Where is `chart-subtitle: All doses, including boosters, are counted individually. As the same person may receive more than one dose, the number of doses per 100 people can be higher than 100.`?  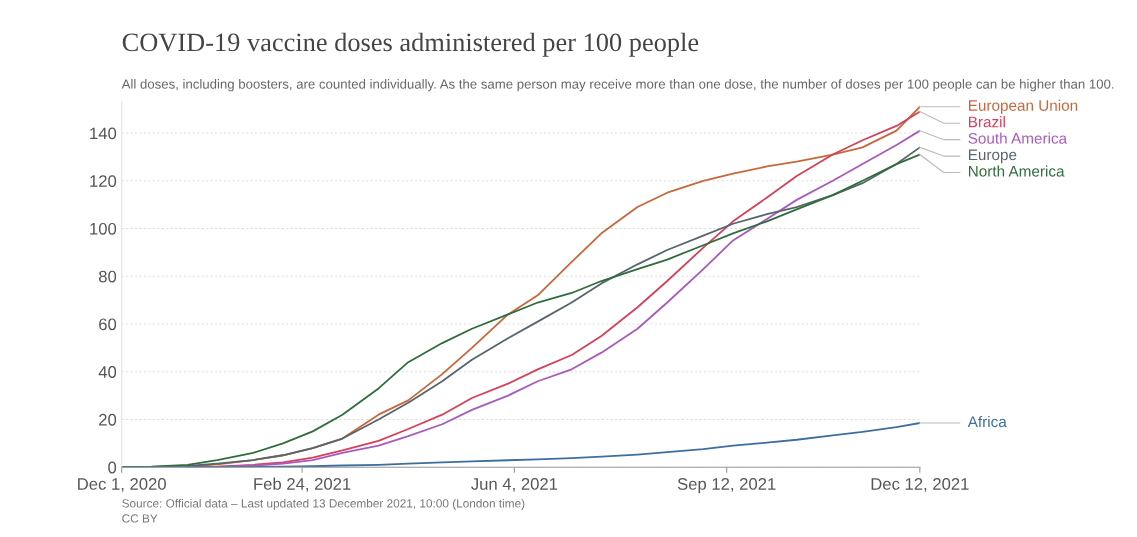
chart-subtitle: All doses, including boosters, are counted individually. As the same person may receive more than one dose, the number of doses per 100 people can be higher than 100. is located at coordinates (617, 85).